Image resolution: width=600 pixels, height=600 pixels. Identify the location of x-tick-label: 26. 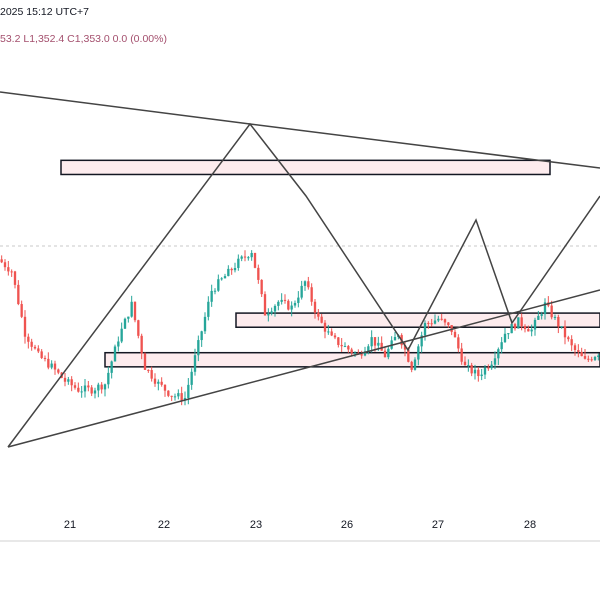
(347, 525).